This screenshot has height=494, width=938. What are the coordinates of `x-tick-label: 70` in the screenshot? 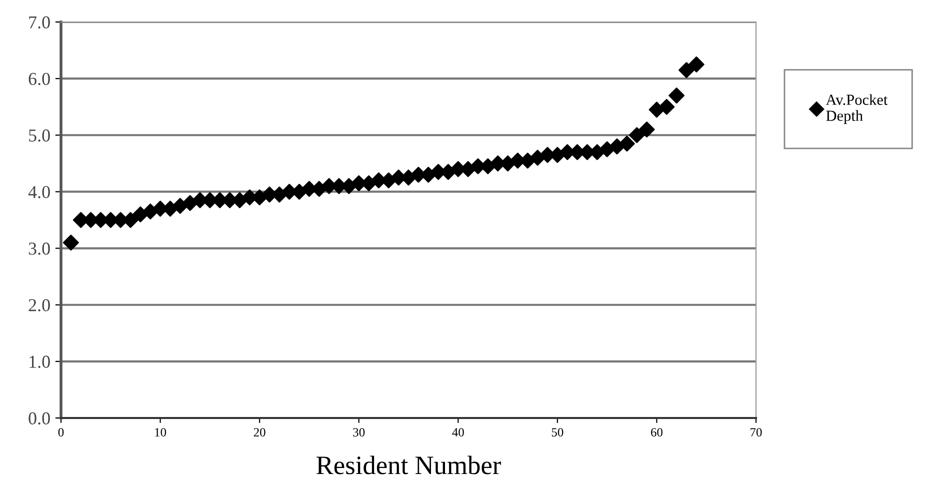 It's located at (756, 432).